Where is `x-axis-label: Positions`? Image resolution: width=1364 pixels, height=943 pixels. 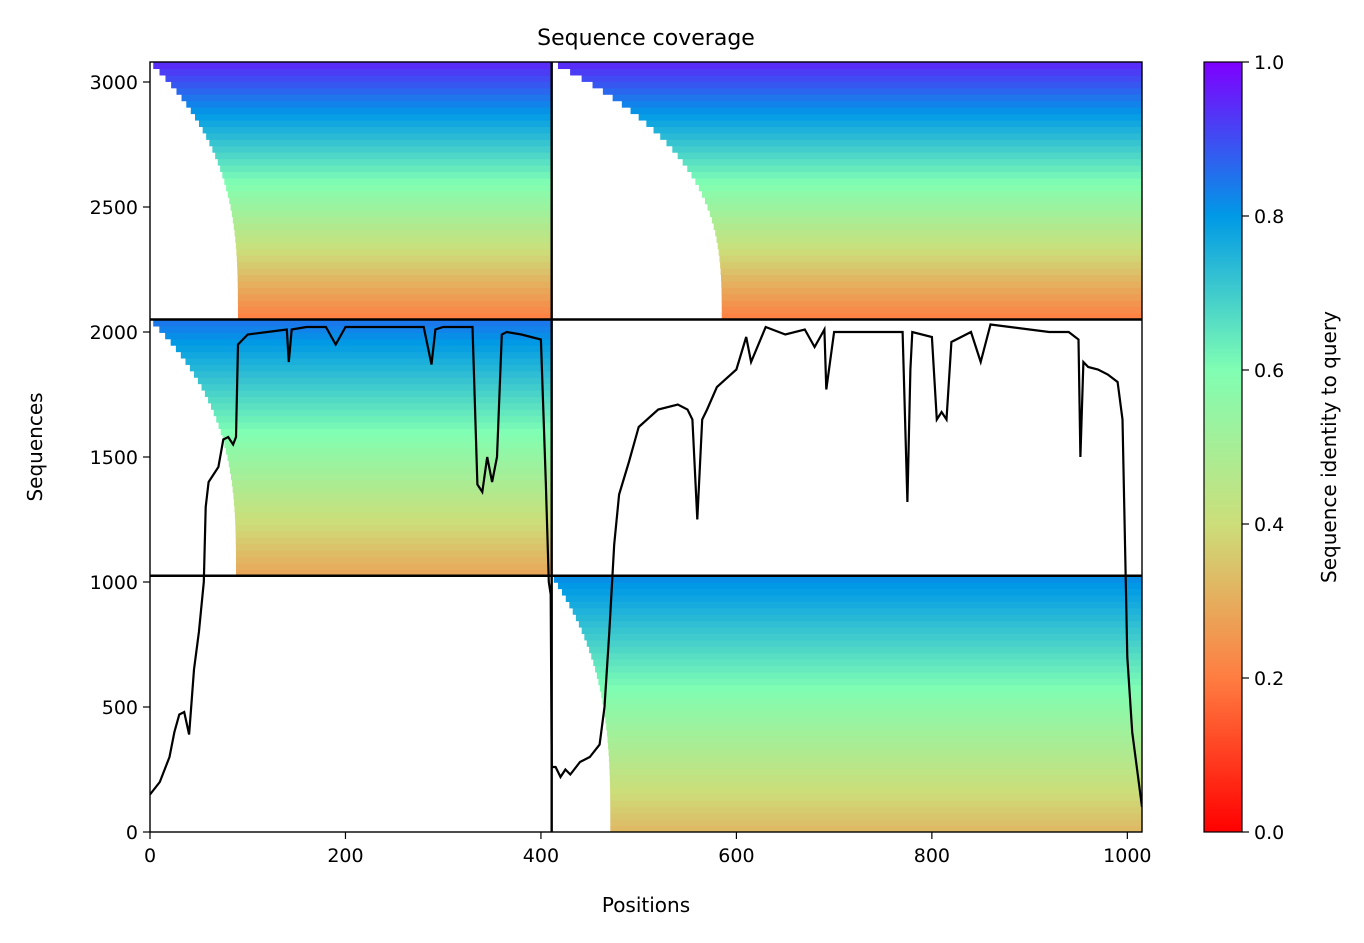
x-axis-label: Positions is located at coordinates (646, 905).